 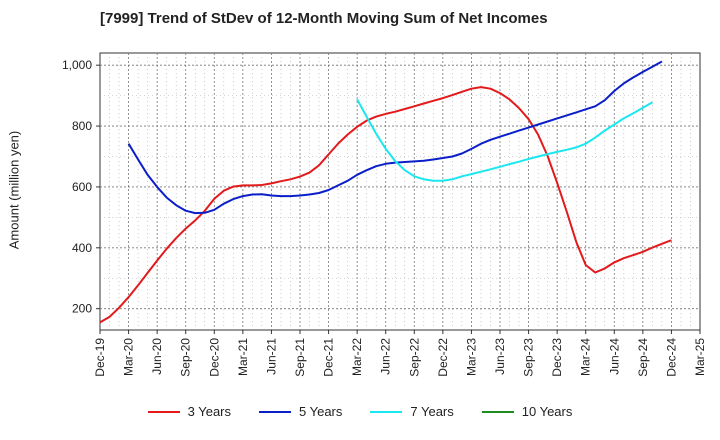 I want to click on y-tick-label: 200, so click(x=82, y=309).